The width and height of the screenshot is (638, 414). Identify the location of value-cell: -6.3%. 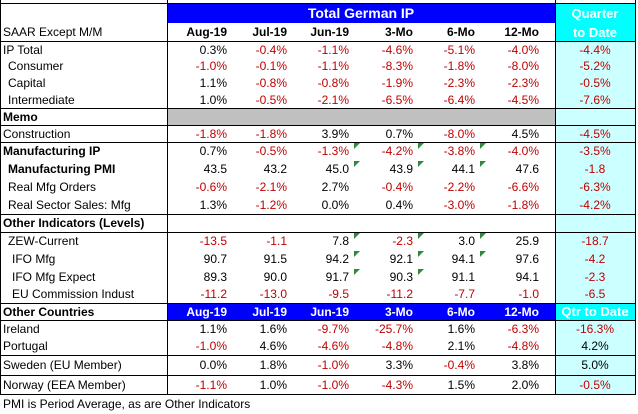
(523, 328).